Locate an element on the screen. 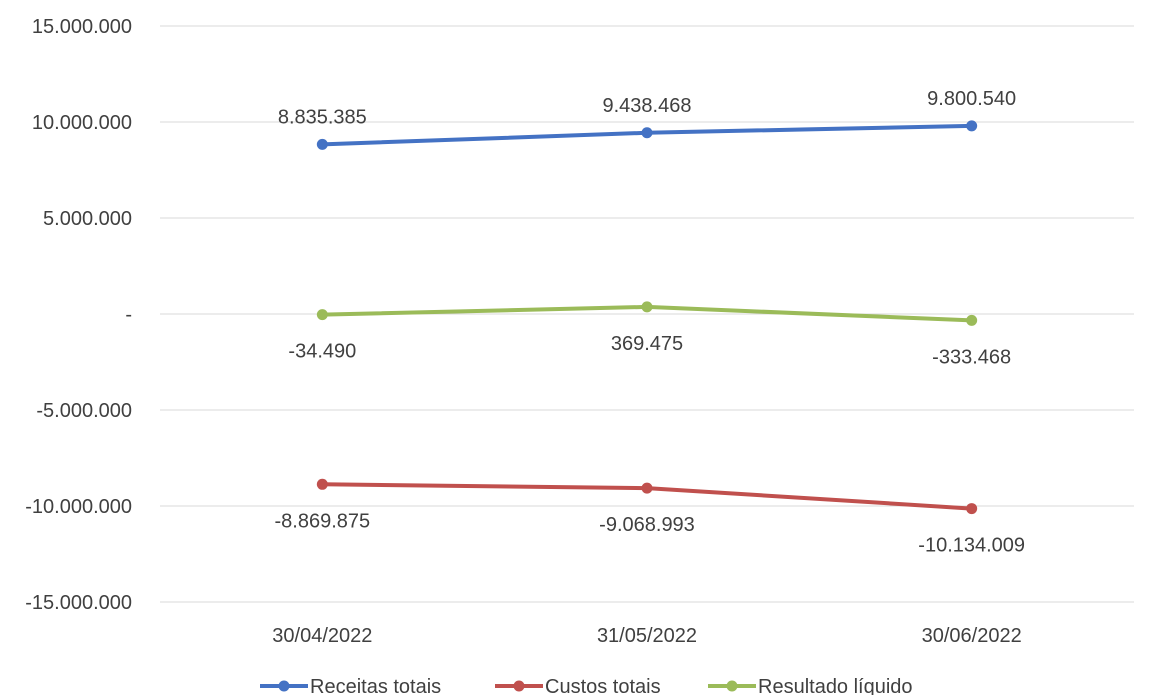 Image resolution: width=1159 pixels, height=695 pixels. x-tick-label: 30/04/2022 is located at coordinates (322, 636).